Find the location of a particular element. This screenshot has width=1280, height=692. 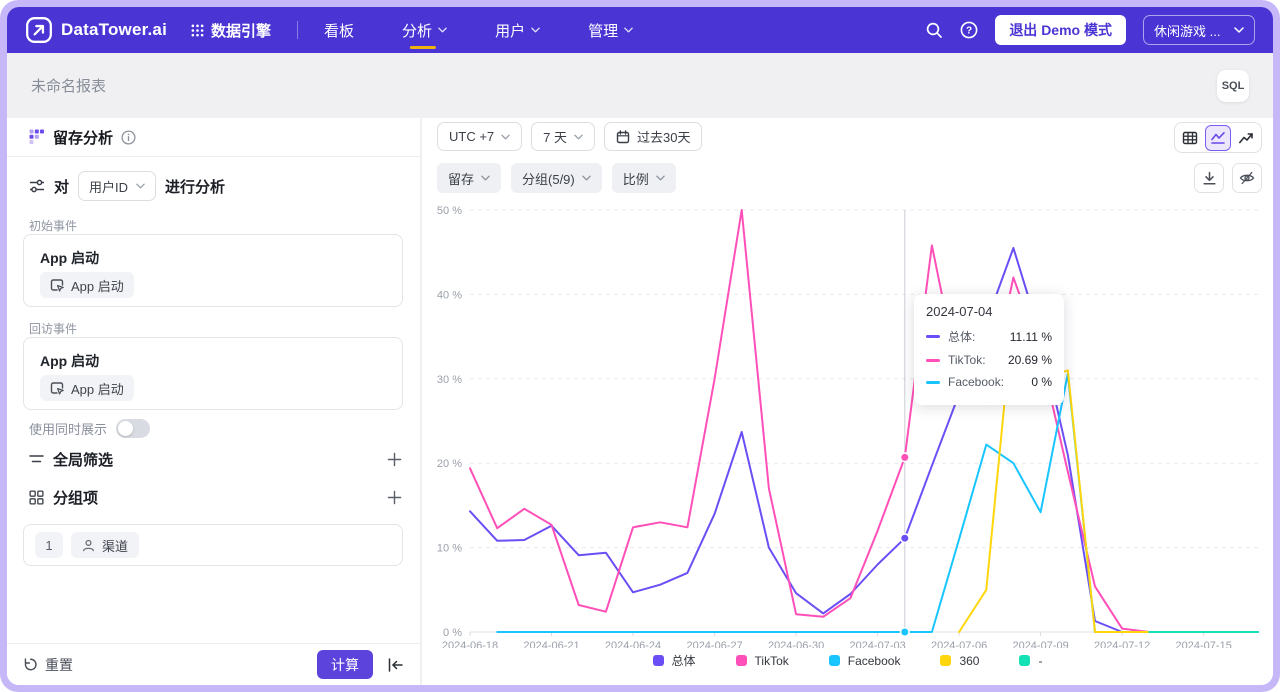

tooltip-row: Facebook: 0 % is located at coordinates (989, 382).